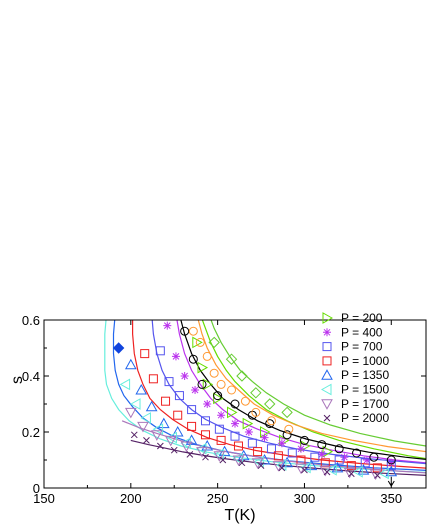 The height and width of the screenshot is (529, 436). Describe the element at coordinates (31, 320) in the screenshot. I see `y-tick-label-4: 0.6` at that location.